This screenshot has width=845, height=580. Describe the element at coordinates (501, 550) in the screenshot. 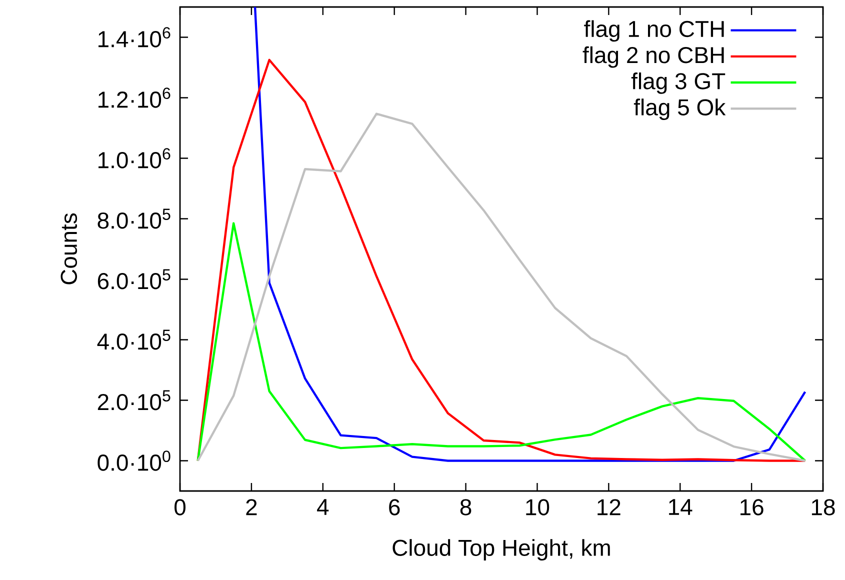

I see `x-axis-title: Cloud Top Height, km` at that location.